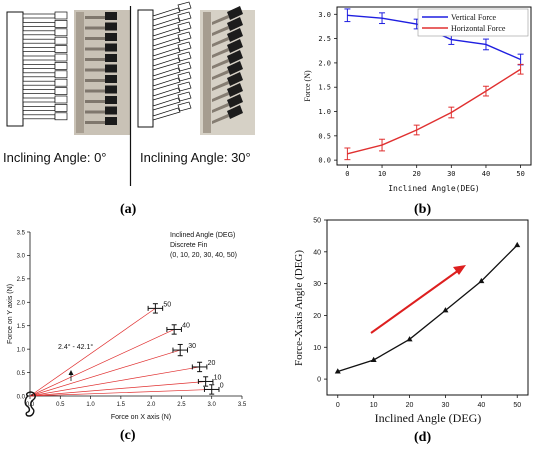  I want to click on x-axis-label-c: Force on X axis (N), so click(141, 417).